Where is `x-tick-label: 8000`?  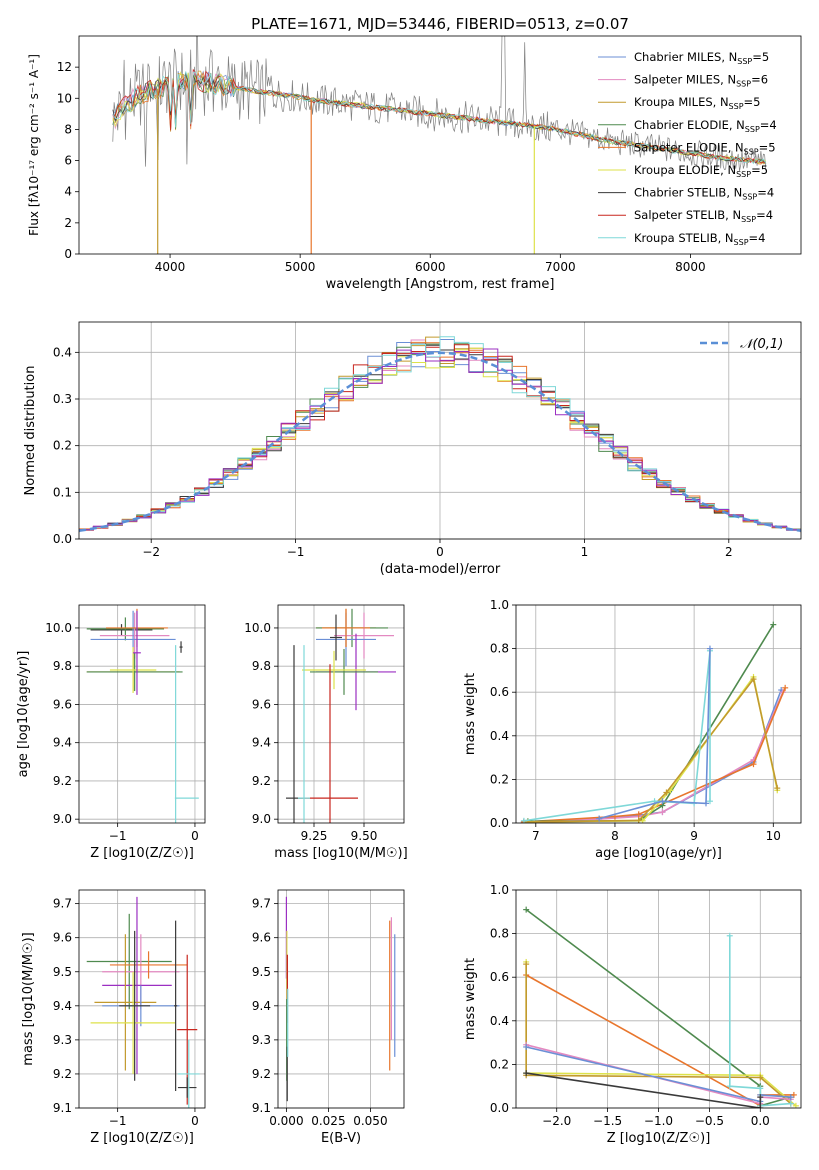
x-tick-label: 8000 is located at coordinates (690, 267).